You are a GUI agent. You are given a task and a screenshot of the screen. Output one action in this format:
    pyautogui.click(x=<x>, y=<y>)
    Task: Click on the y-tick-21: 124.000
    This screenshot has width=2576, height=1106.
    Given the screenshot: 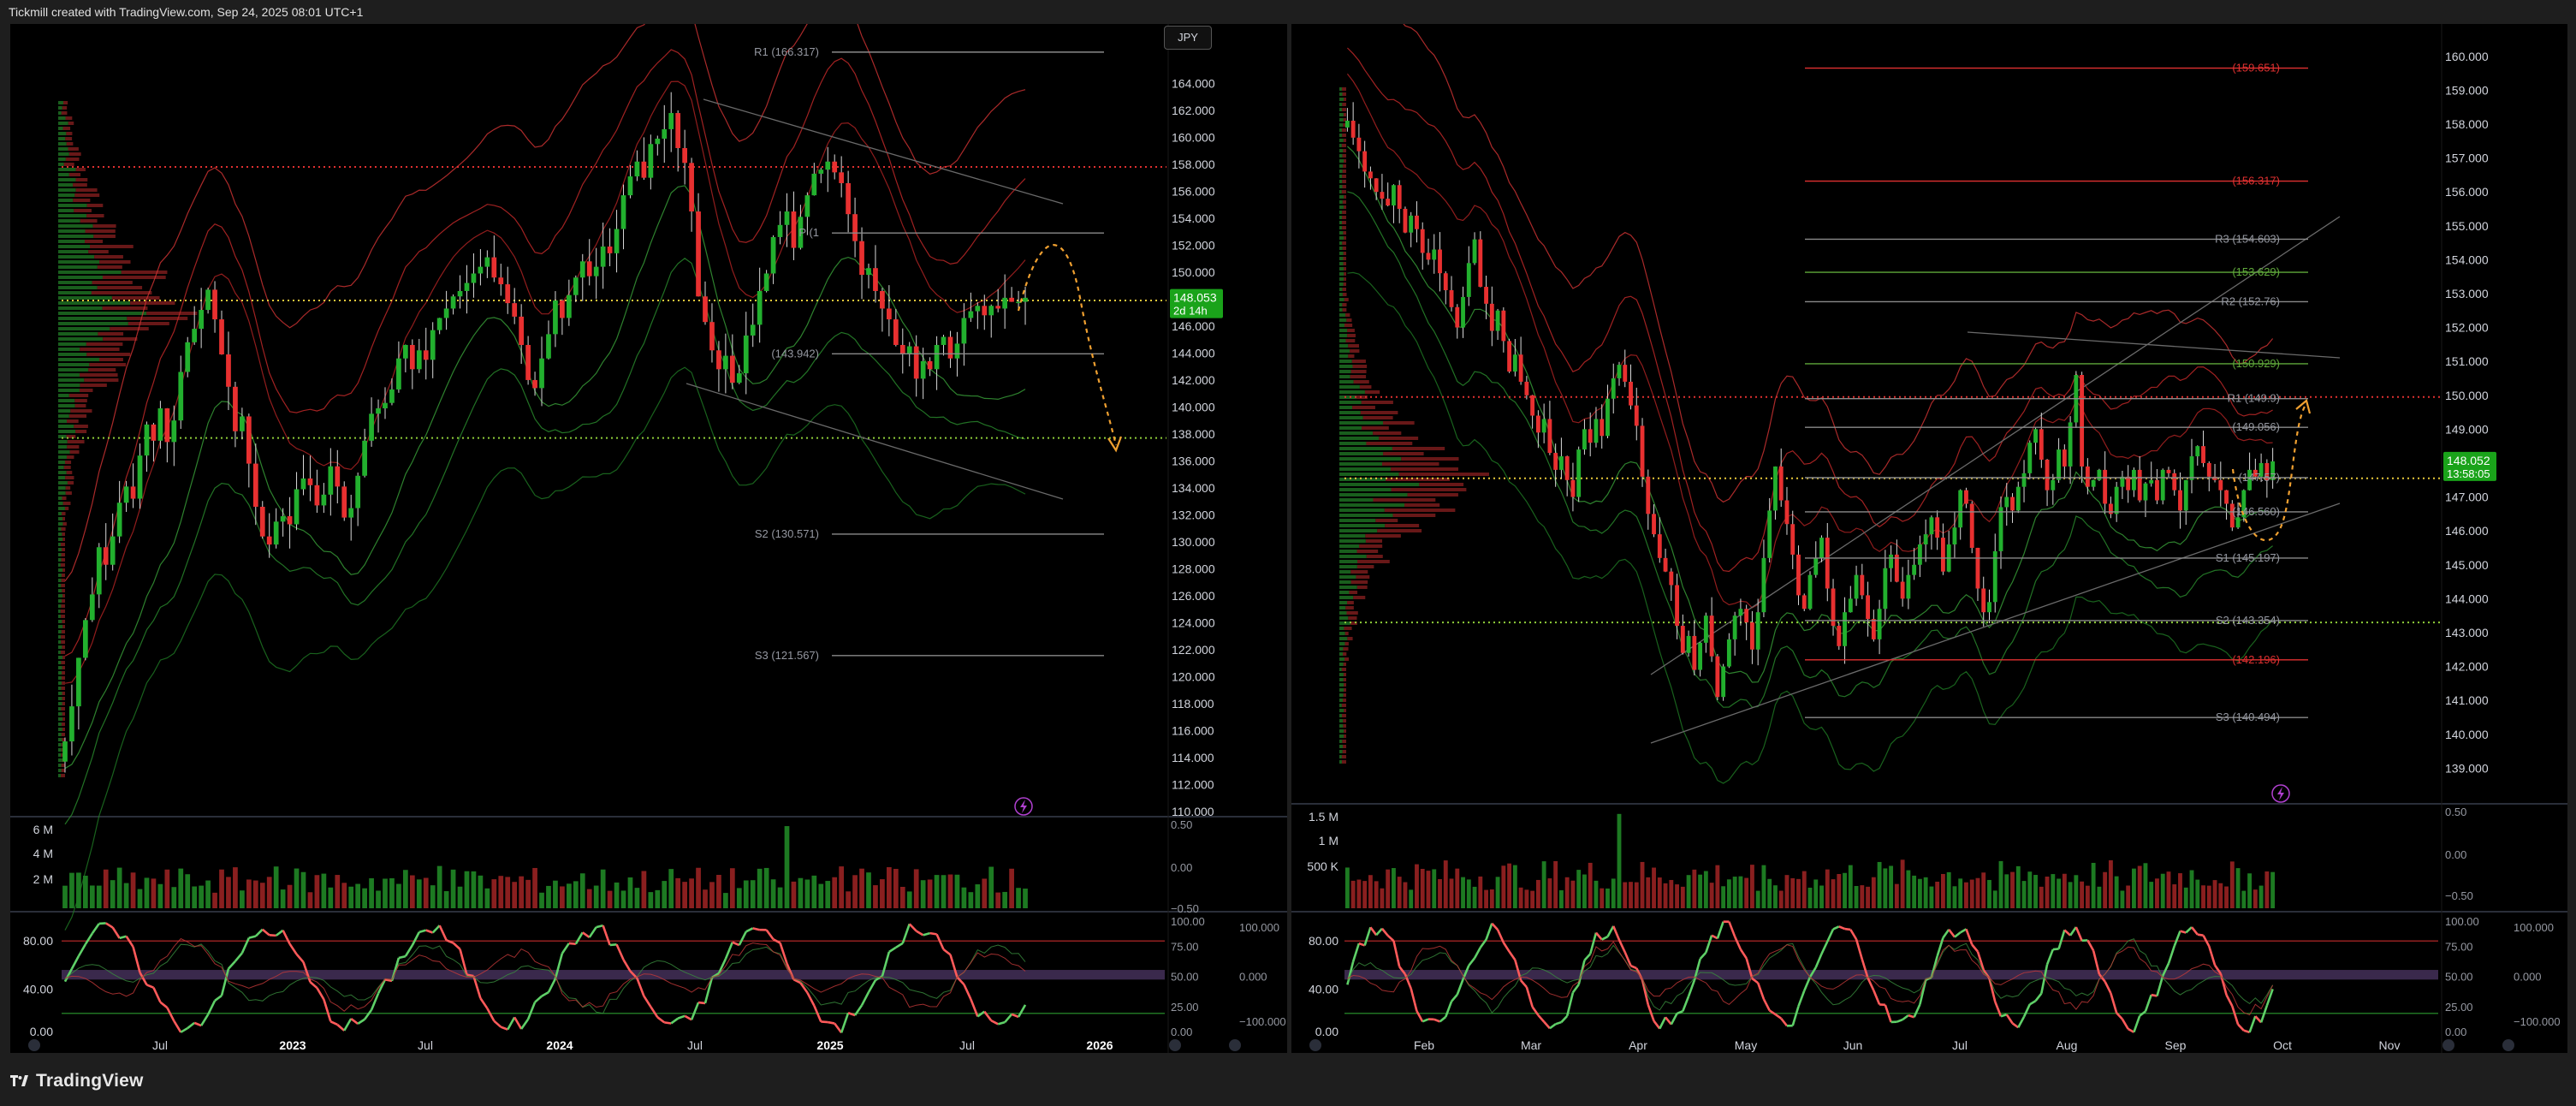 What is the action you would take?
    pyautogui.click(x=1193, y=622)
    